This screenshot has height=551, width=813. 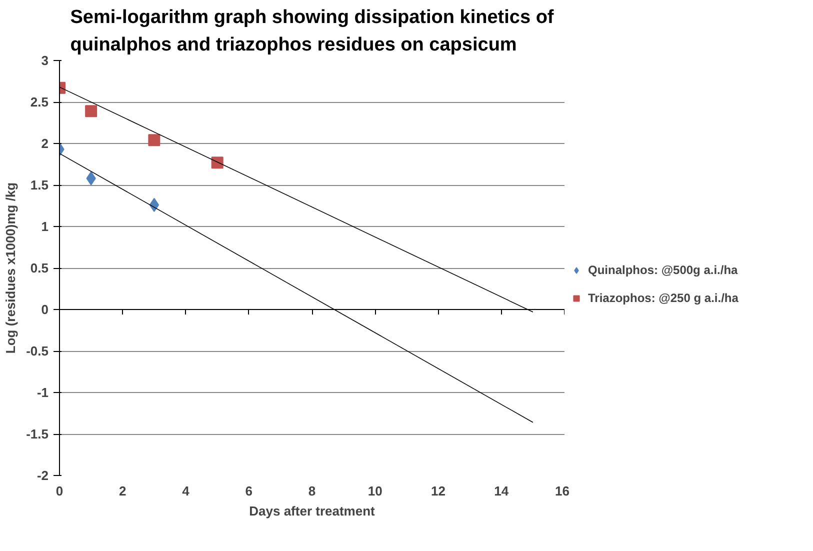 I want to click on x-tick-label: 10, so click(x=375, y=491).